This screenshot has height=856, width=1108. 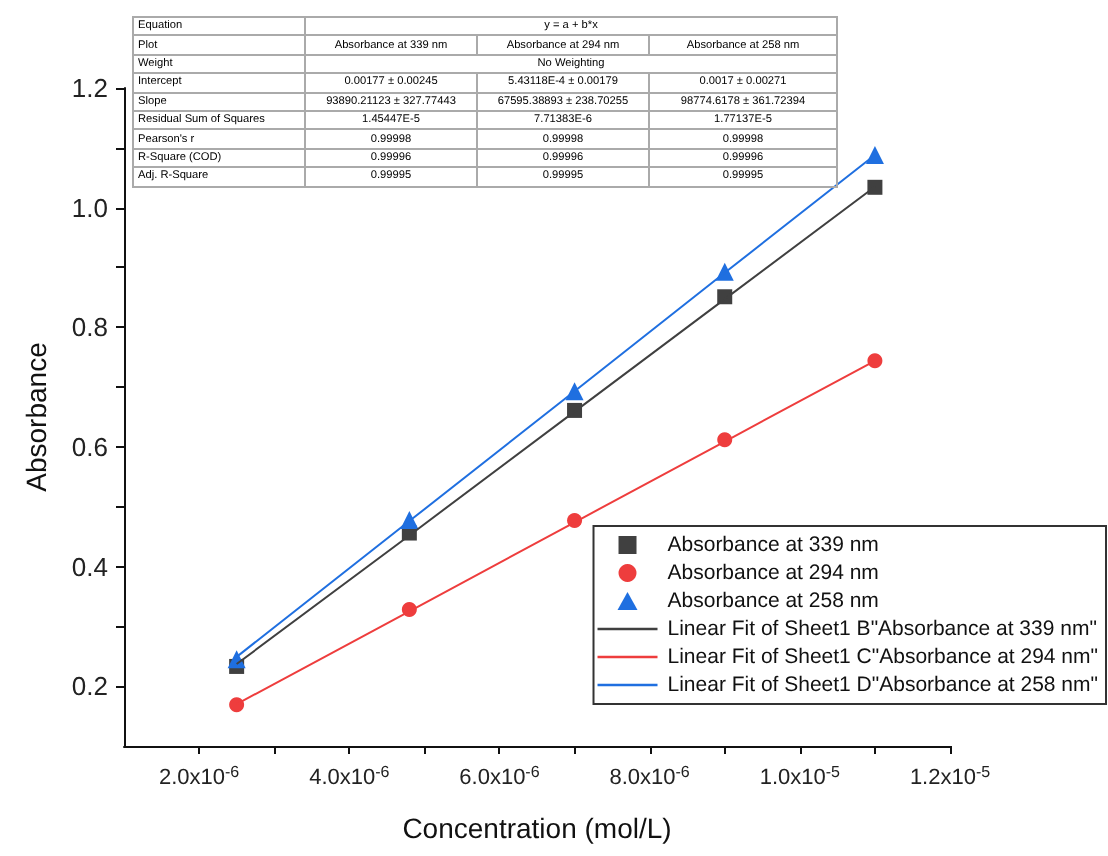 What do you see at coordinates (89, 88) in the screenshot?
I see `y-tick-label: 1.2` at bounding box center [89, 88].